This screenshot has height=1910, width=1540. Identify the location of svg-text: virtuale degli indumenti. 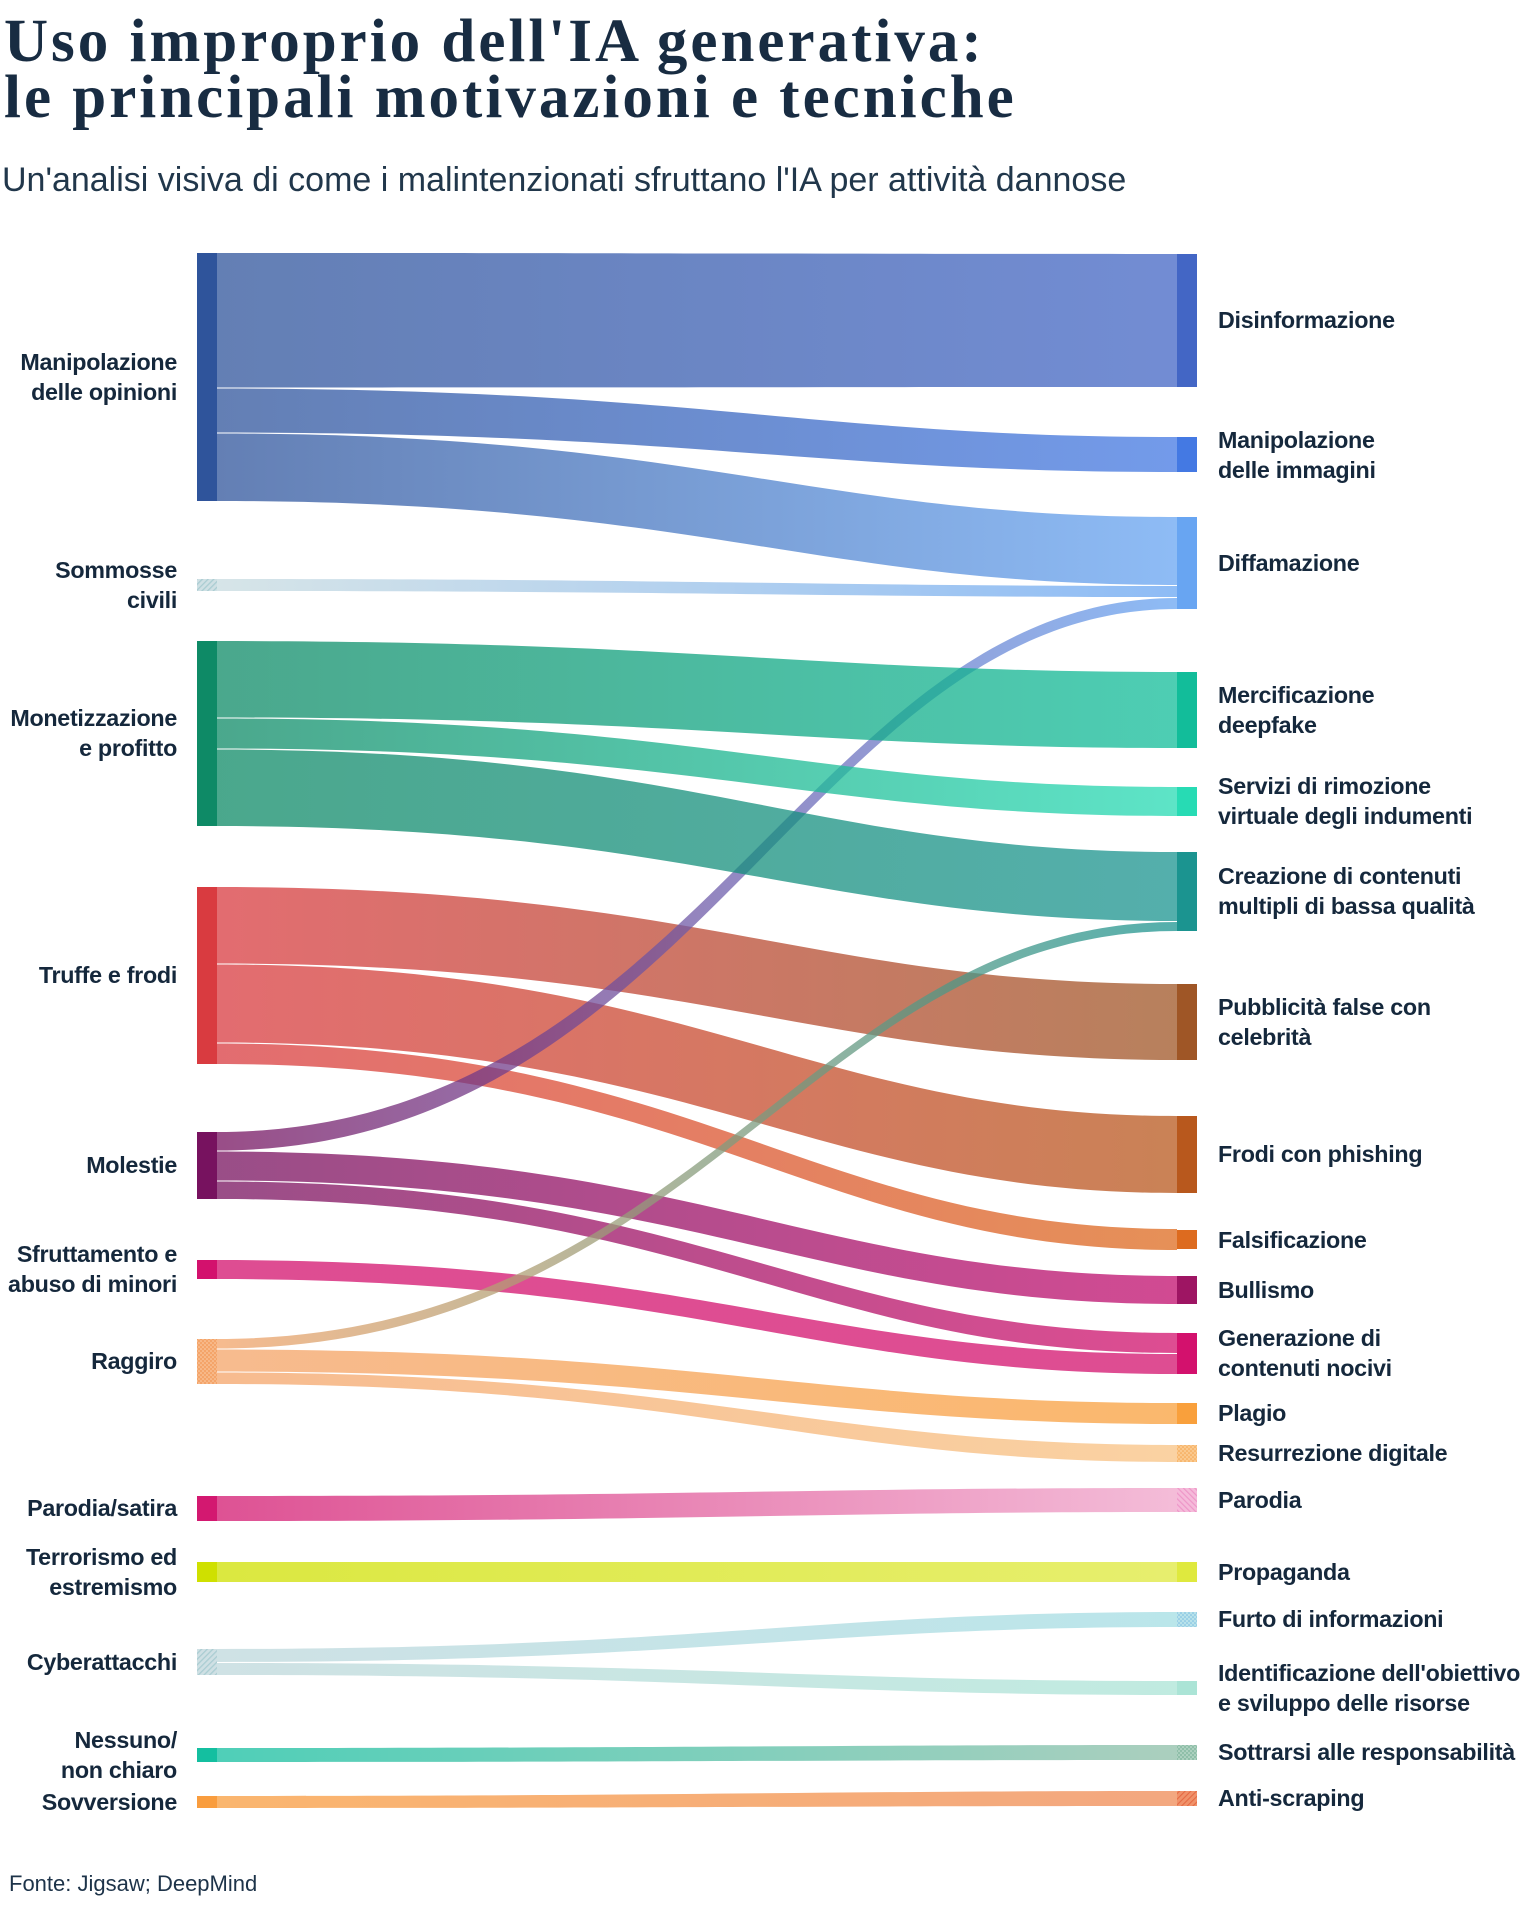
(1345, 816).